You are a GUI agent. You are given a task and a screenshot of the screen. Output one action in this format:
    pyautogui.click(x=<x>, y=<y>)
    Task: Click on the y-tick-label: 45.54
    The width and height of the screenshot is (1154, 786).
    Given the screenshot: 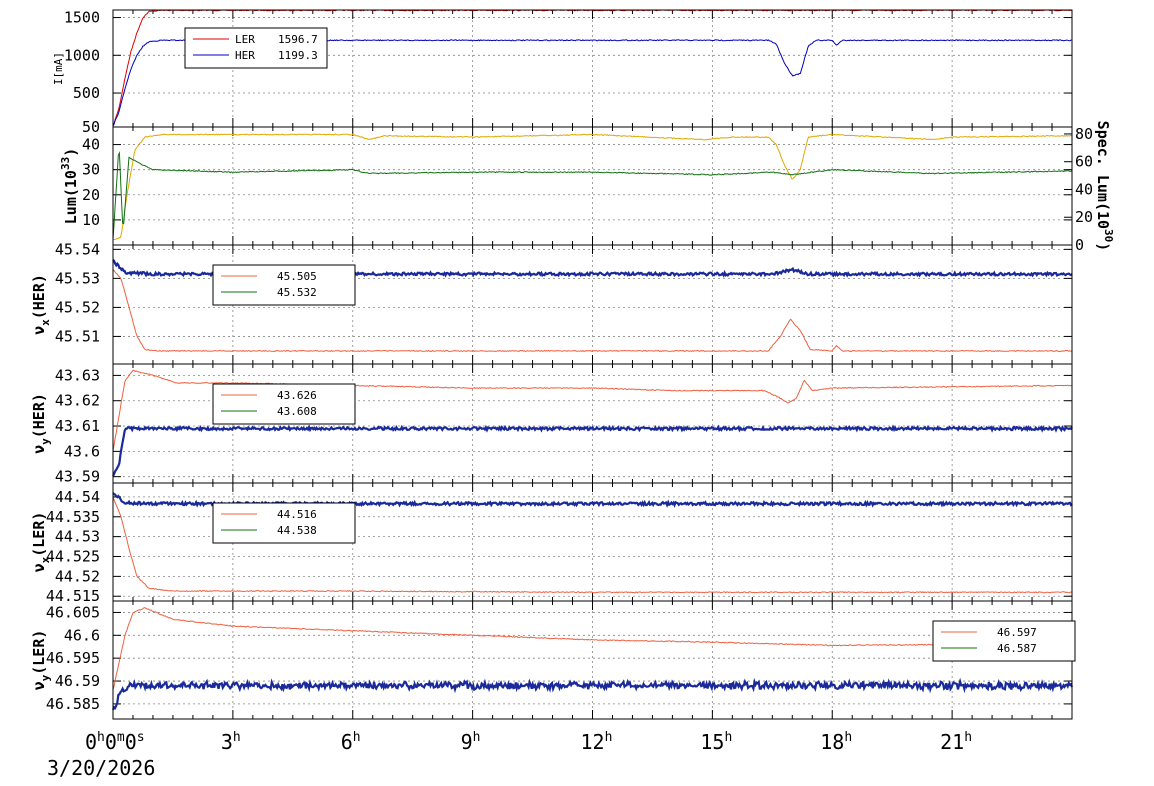 What is the action you would take?
    pyautogui.click(x=77, y=249)
    